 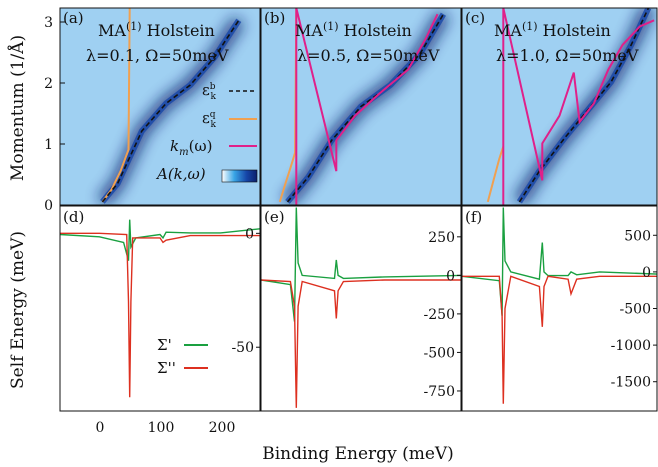 What do you see at coordinates (180, 174) in the screenshot?
I see `legend-akw-label: A(k,ω)` at bounding box center [180, 174].